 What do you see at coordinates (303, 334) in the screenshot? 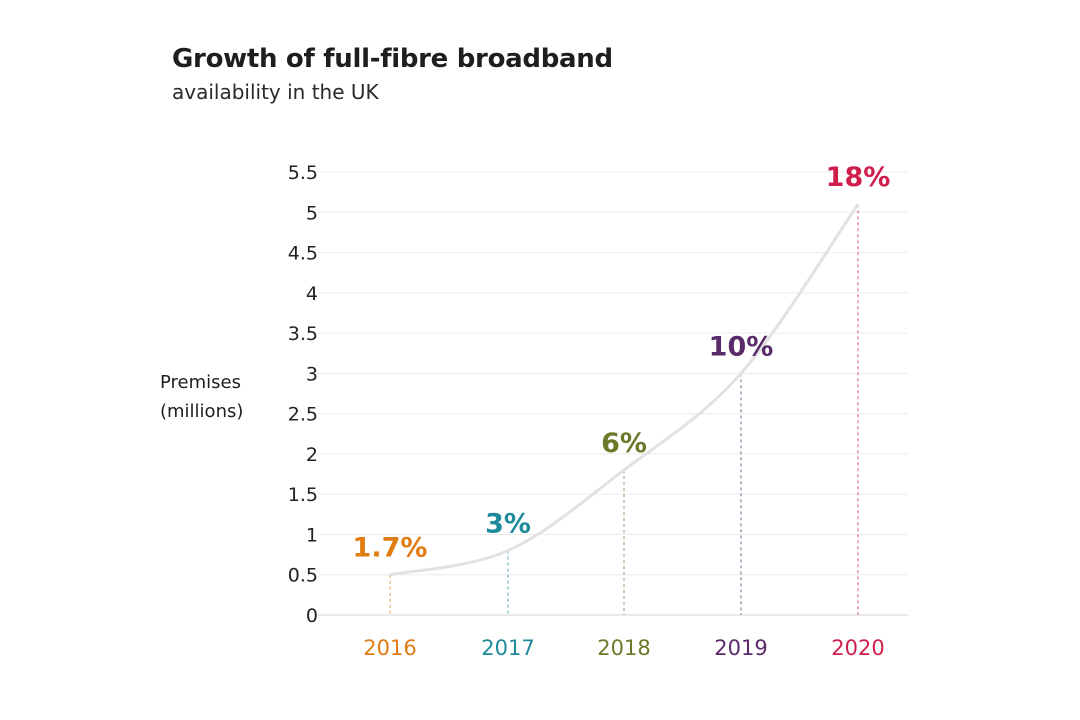
I see `y-tick-label: 3.5` at bounding box center [303, 334].